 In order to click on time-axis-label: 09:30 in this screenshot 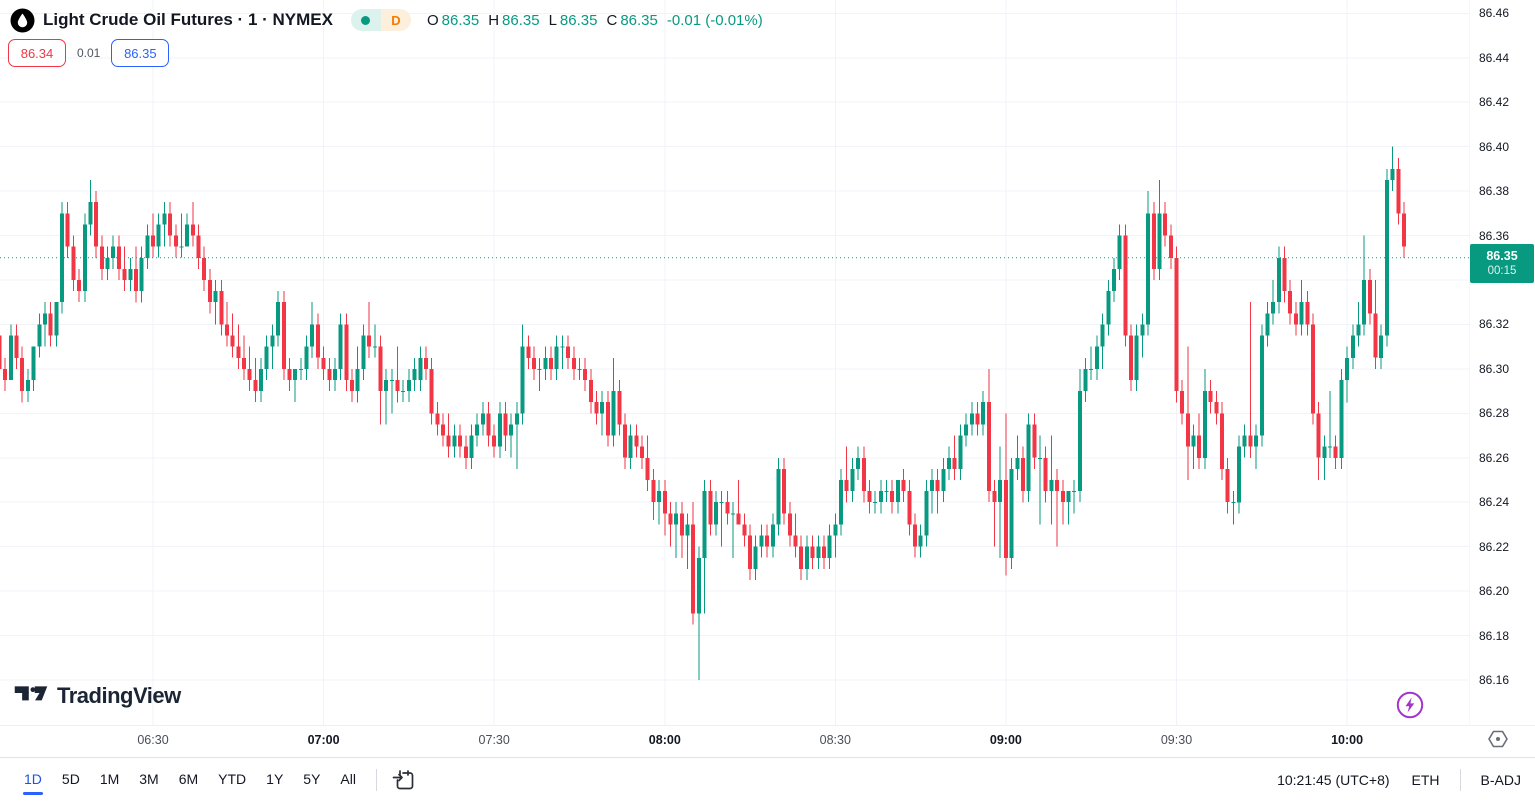, I will do `click(1176, 740)`.